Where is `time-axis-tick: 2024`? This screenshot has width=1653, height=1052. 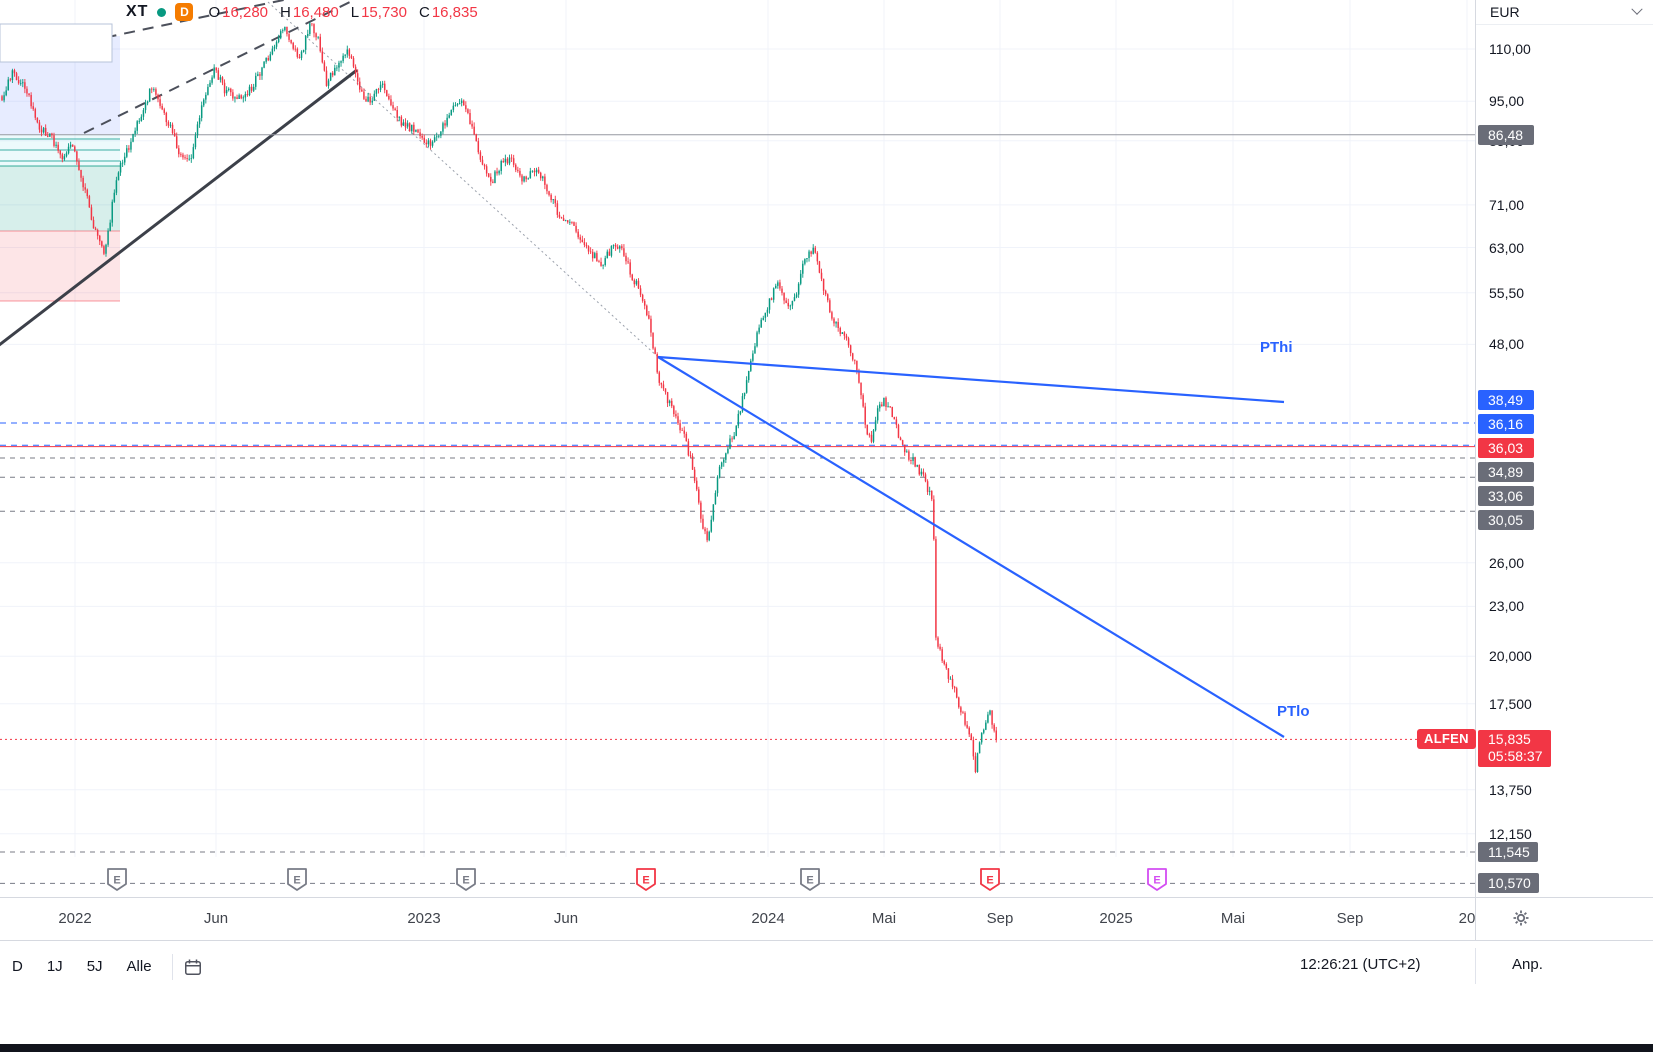
time-axis-tick: 2024 is located at coordinates (768, 918).